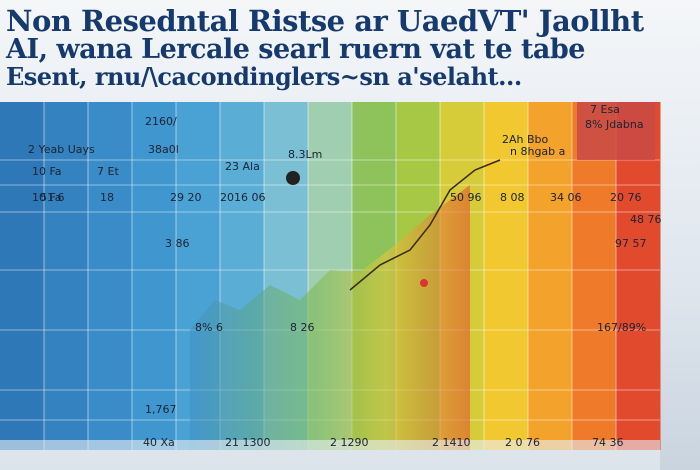 The width and height of the screenshot is (700, 470). Describe the element at coordinates (466, 197) in the screenshot. I see `label: 50 96` at that location.